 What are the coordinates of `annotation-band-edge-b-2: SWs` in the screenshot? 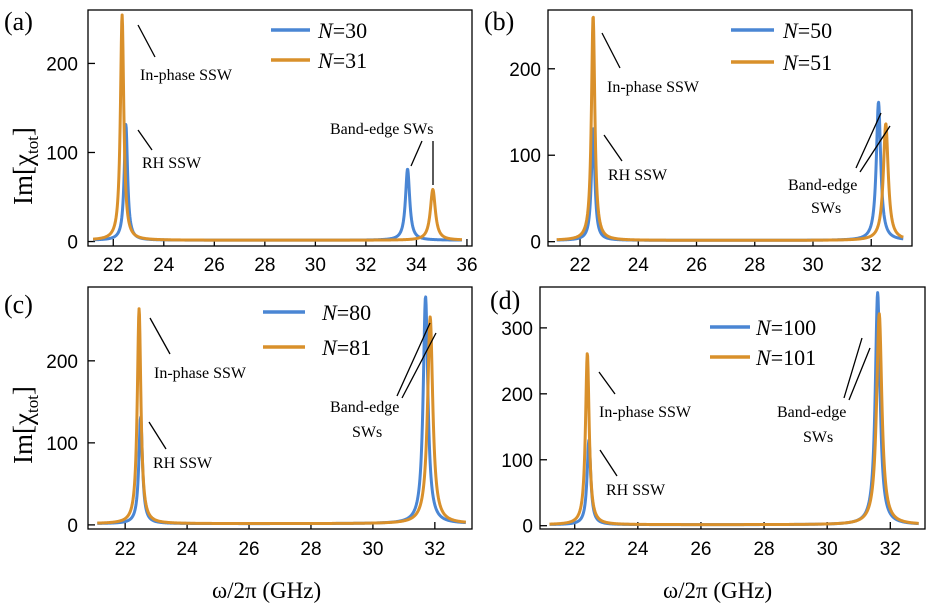 It's located at (826, 208).